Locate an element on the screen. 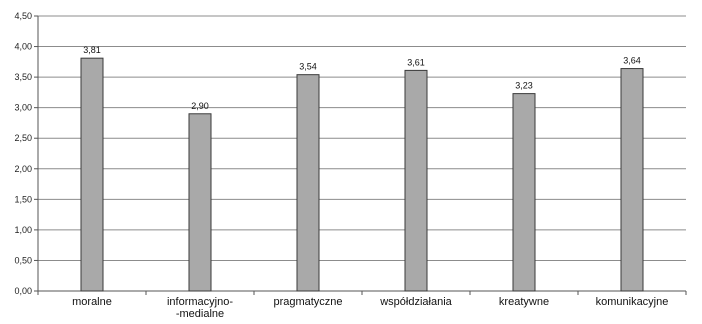  bar-value-label: 2,90 is located at coordinates (200, 106).